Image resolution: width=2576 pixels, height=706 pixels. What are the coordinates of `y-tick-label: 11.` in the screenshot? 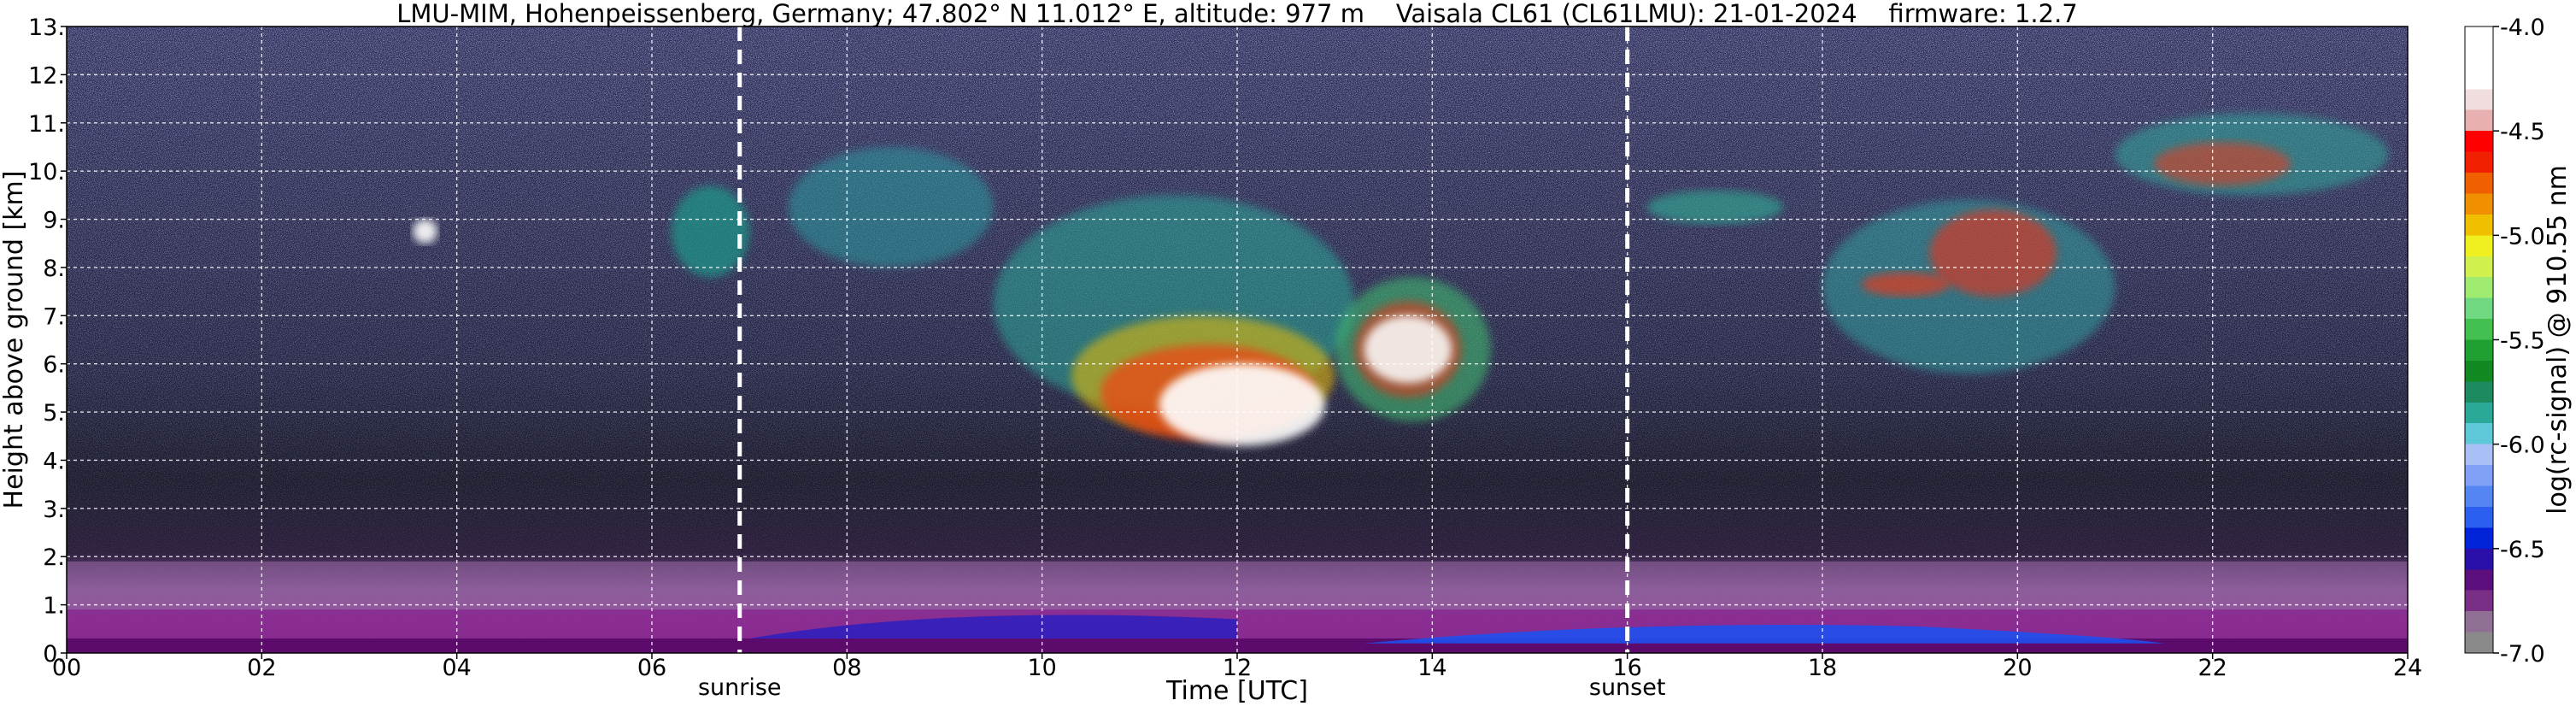 It's located at (46, 124).